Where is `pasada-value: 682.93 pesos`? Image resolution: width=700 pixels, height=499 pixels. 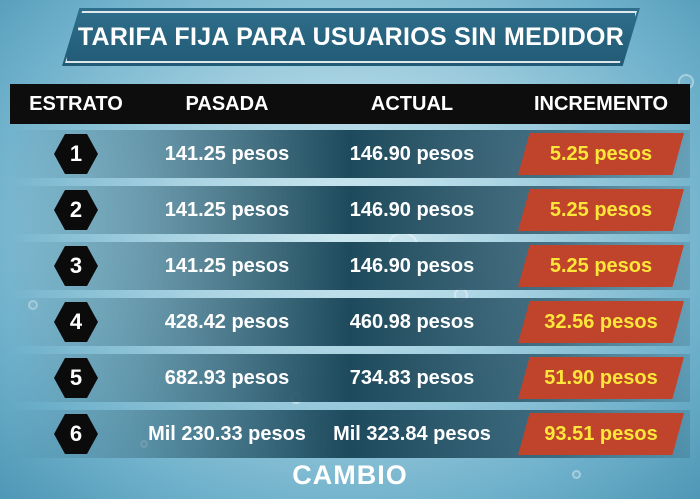
pasada-value: 682.93 pesos is located at coordinates (227, 377).